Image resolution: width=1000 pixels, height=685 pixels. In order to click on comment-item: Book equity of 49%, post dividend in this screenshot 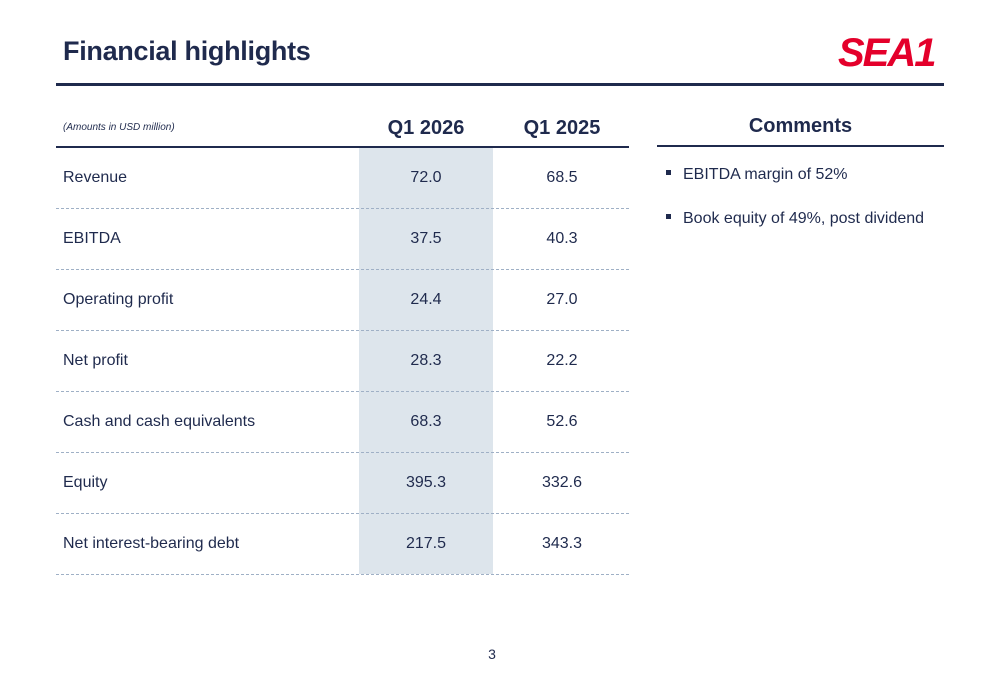, I will do `click(795, 219)`.